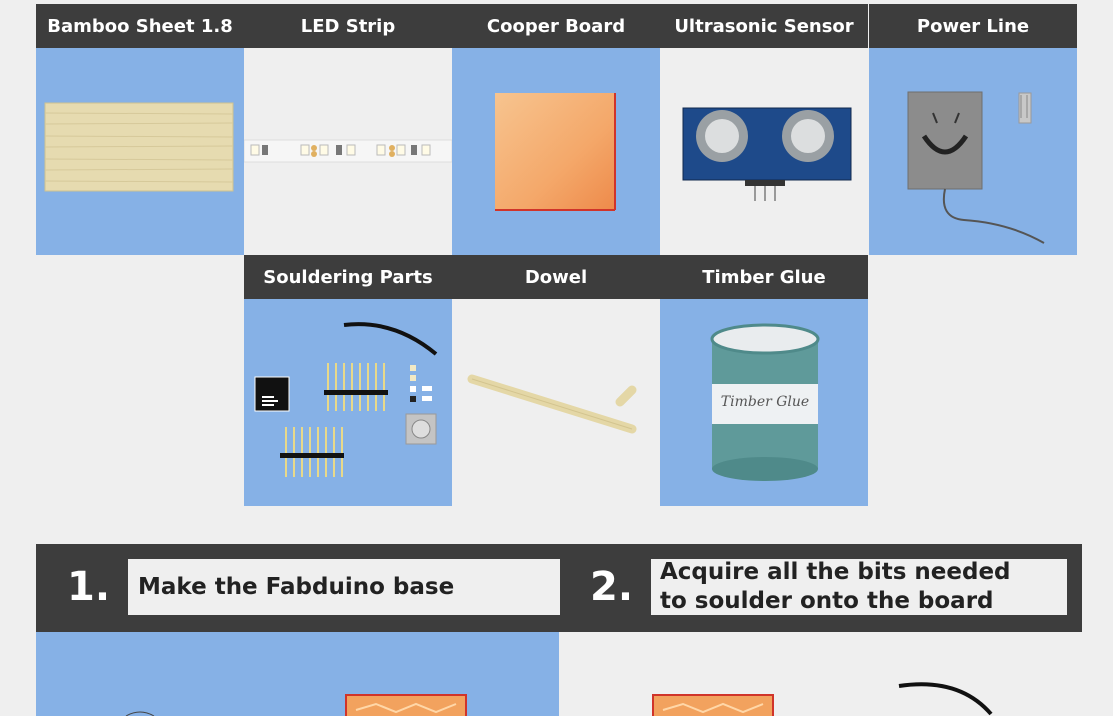  What do you see at coordinates (820, 674) in the screenshot?
I see `step-2-image` at bounding box center [820, 674].